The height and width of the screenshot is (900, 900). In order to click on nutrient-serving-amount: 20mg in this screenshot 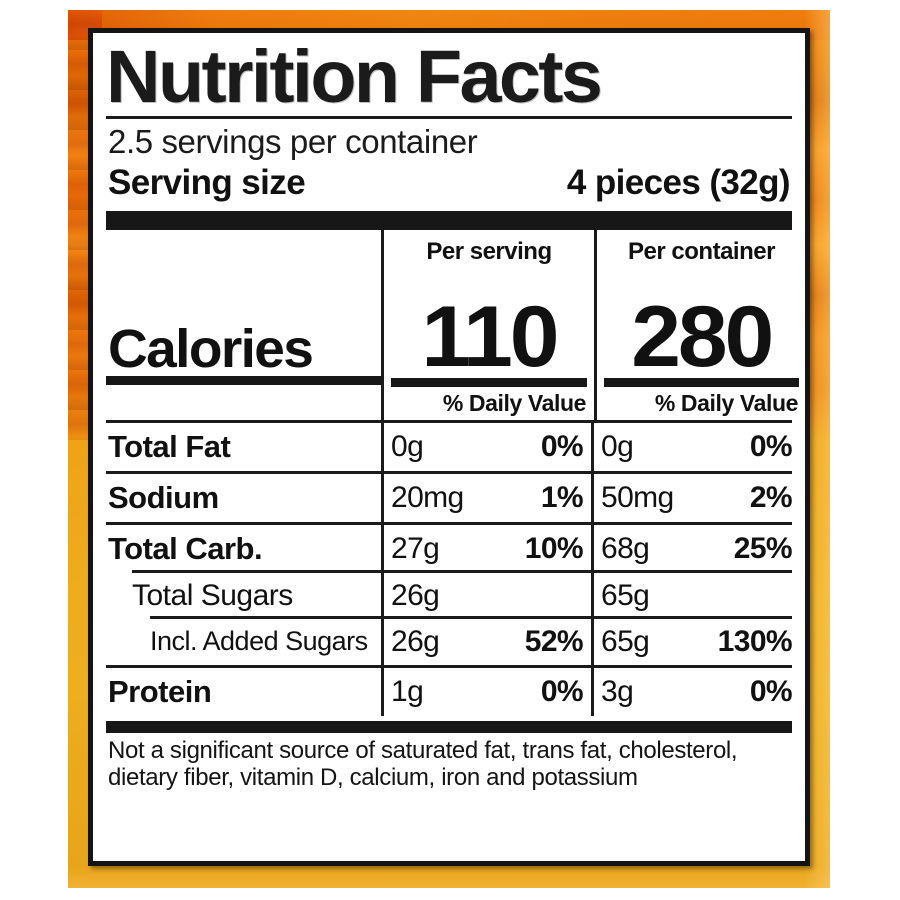, I will do `click(427, 497)`.